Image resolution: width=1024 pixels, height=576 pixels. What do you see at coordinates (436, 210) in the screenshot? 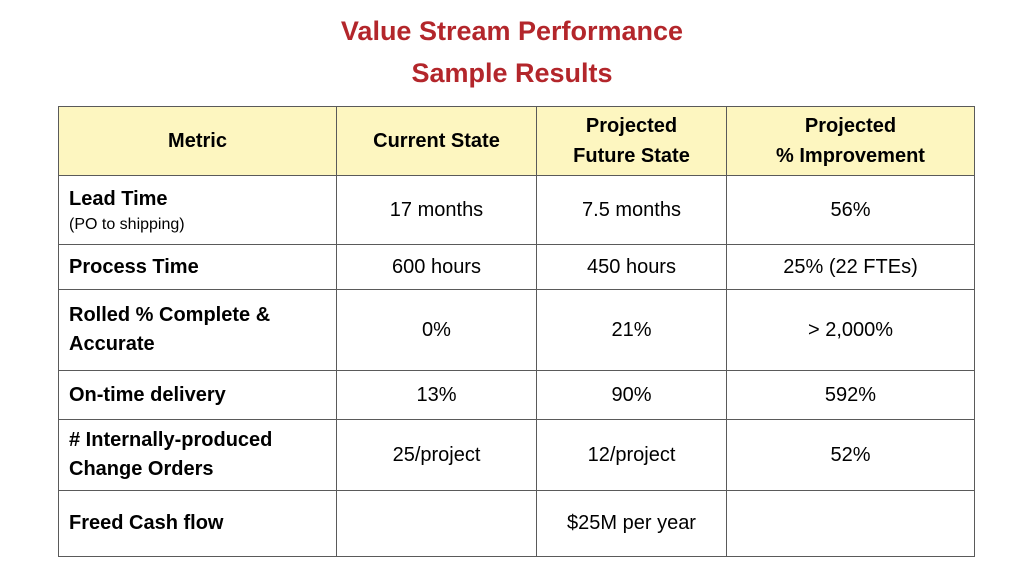
I see `current-state-cell: 17 months` at bounding box center [436, 210].